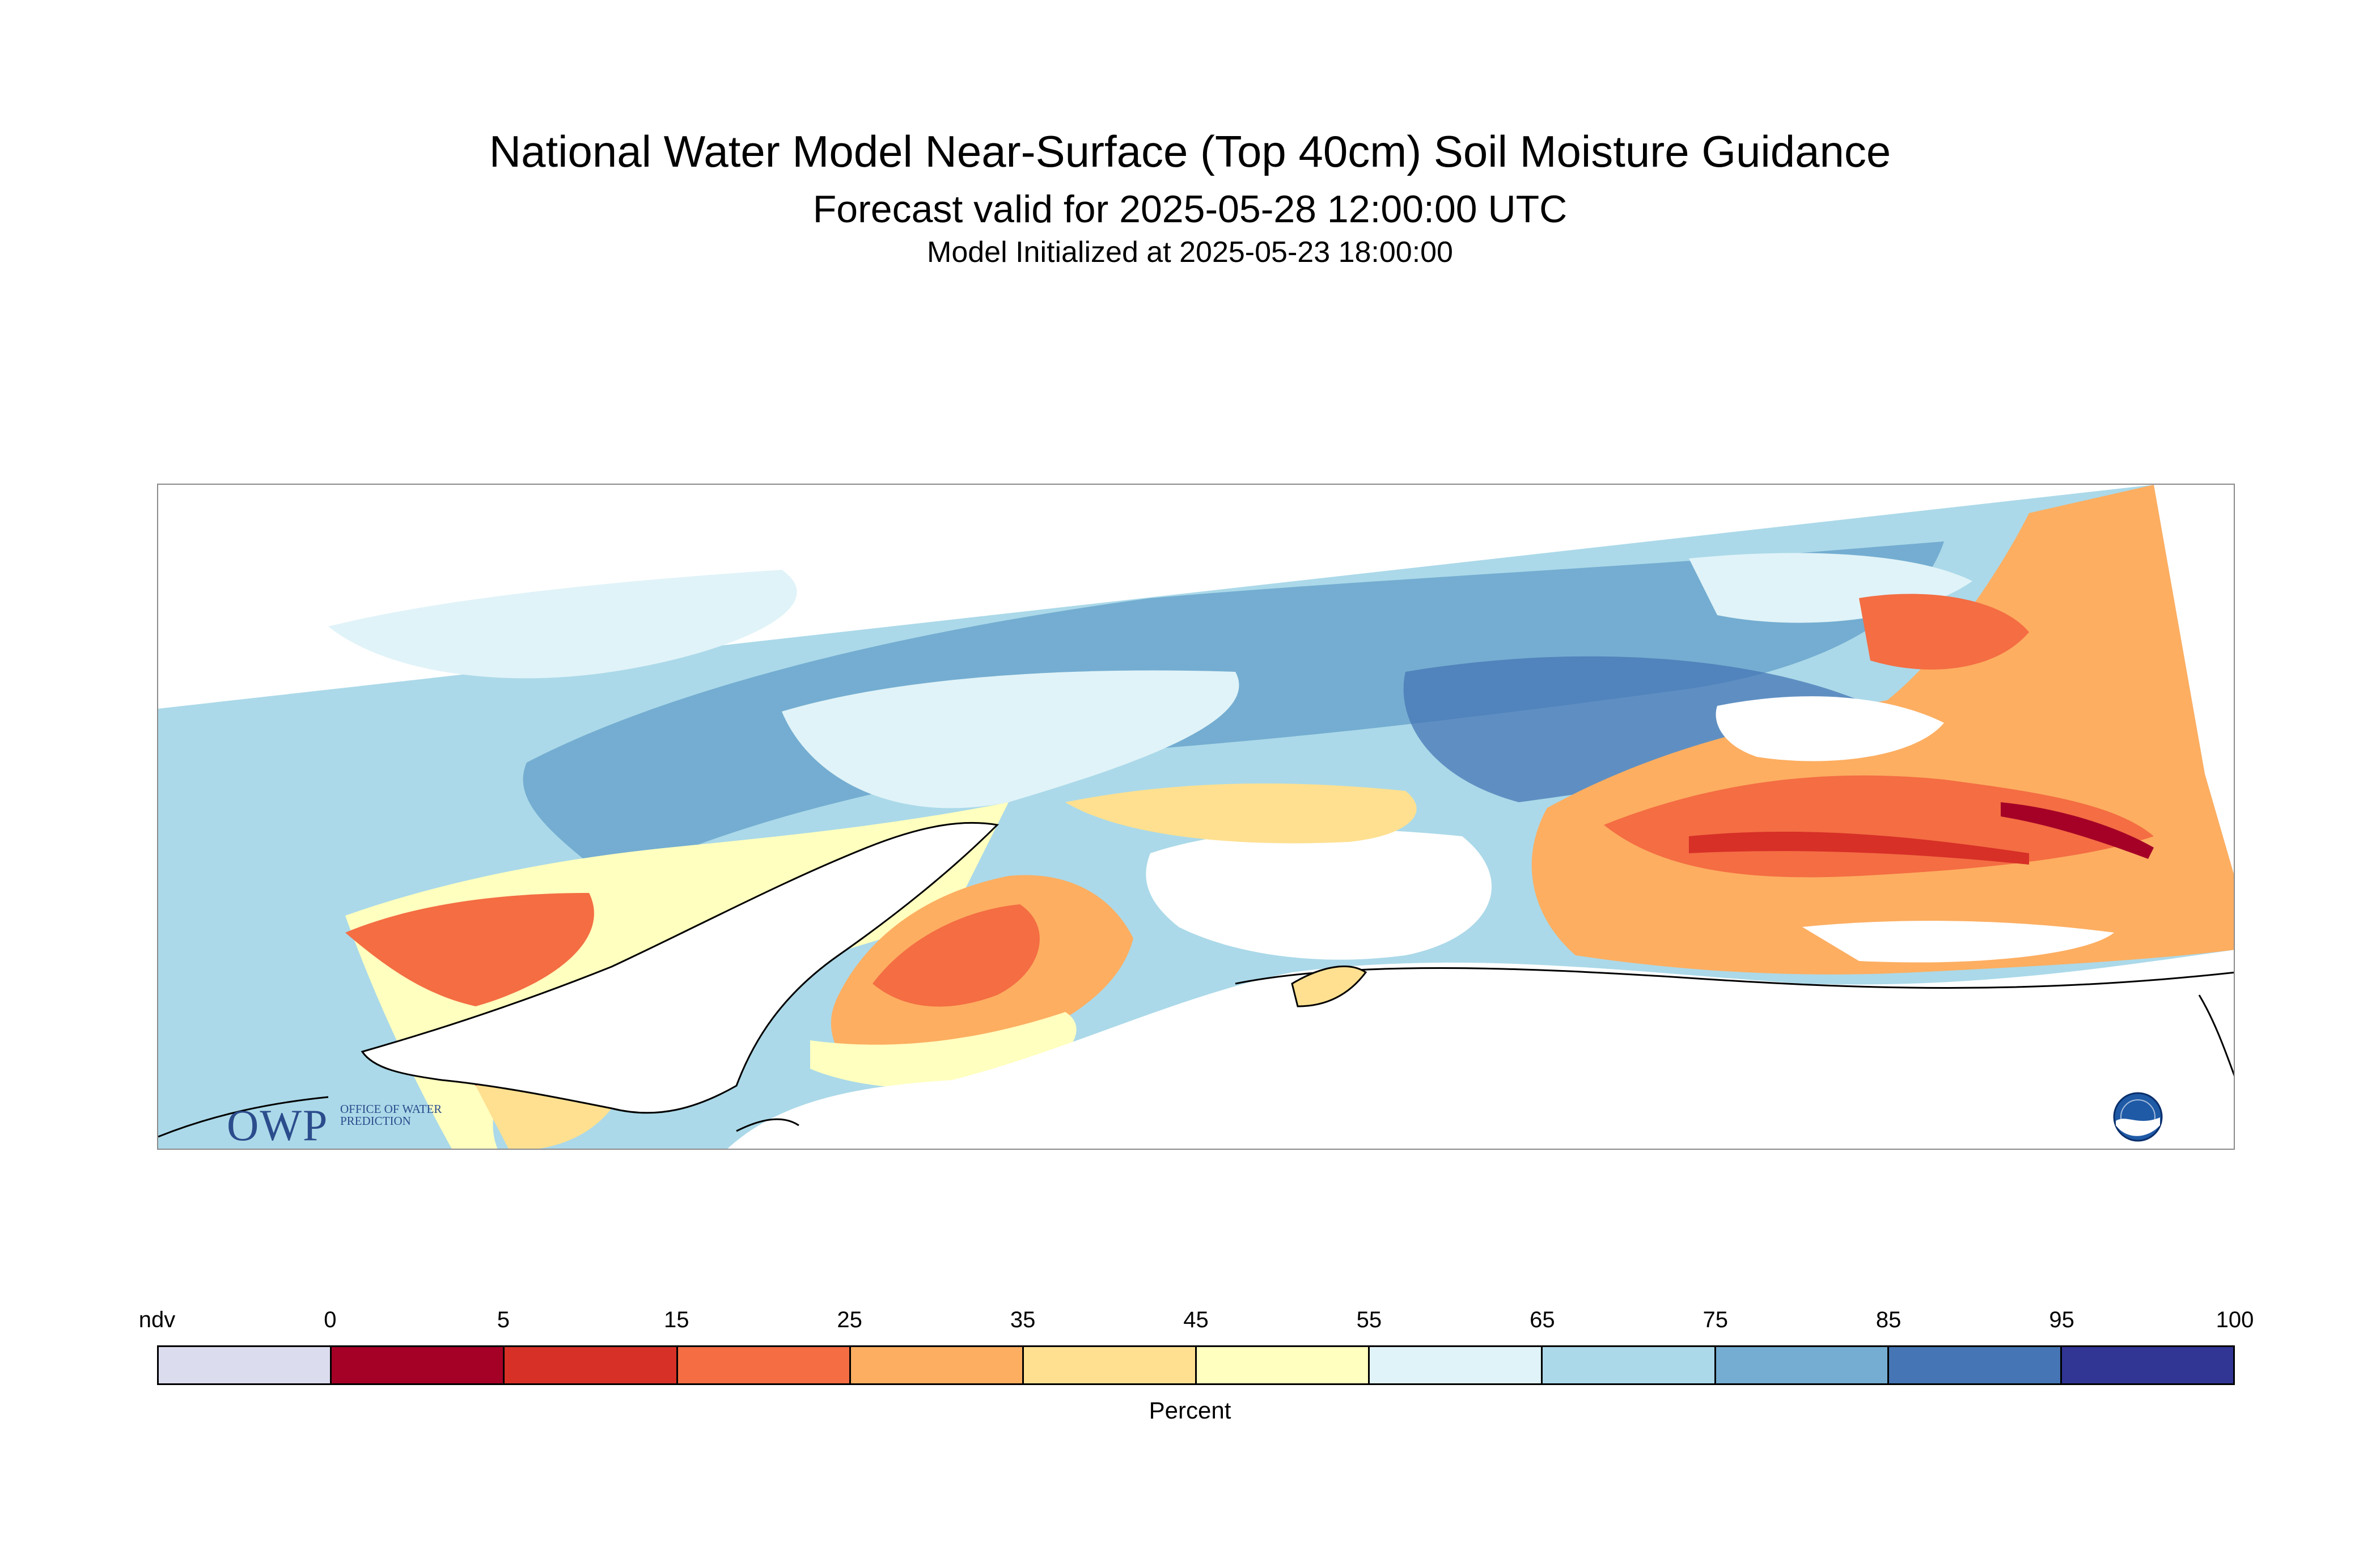 The height and width of the screenshot is (1554, 2380). I want to click on island, so click(1329, 987).